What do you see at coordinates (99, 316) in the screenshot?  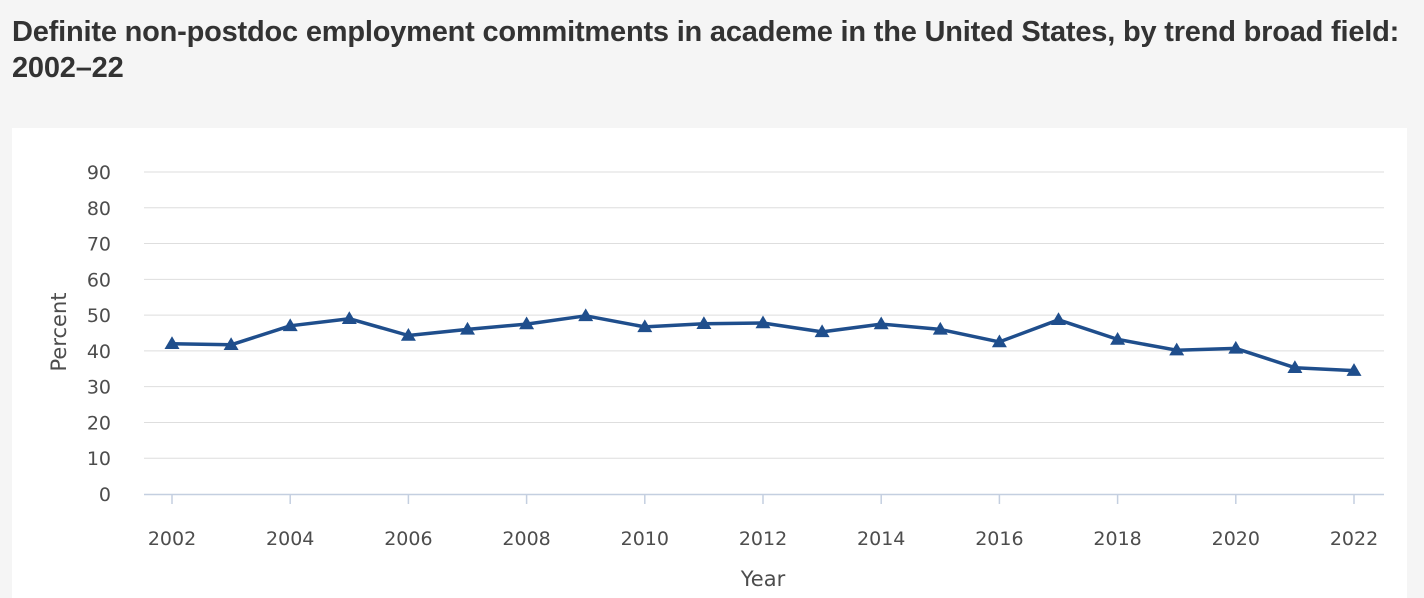 I see `y-tick-label: 50` at bounding box center [99, 316].